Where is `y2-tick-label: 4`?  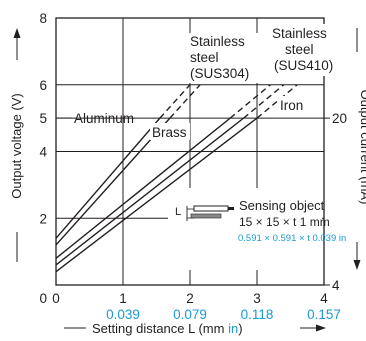
y2-tick-label: 4 is located at coordinates (336, 285).